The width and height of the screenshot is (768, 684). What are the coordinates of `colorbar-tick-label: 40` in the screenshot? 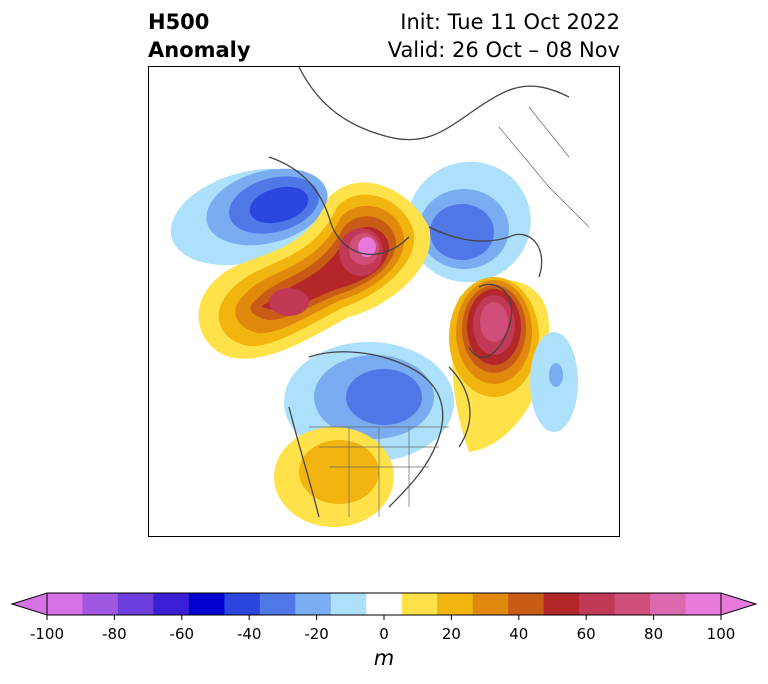 It's located at (518, 634).